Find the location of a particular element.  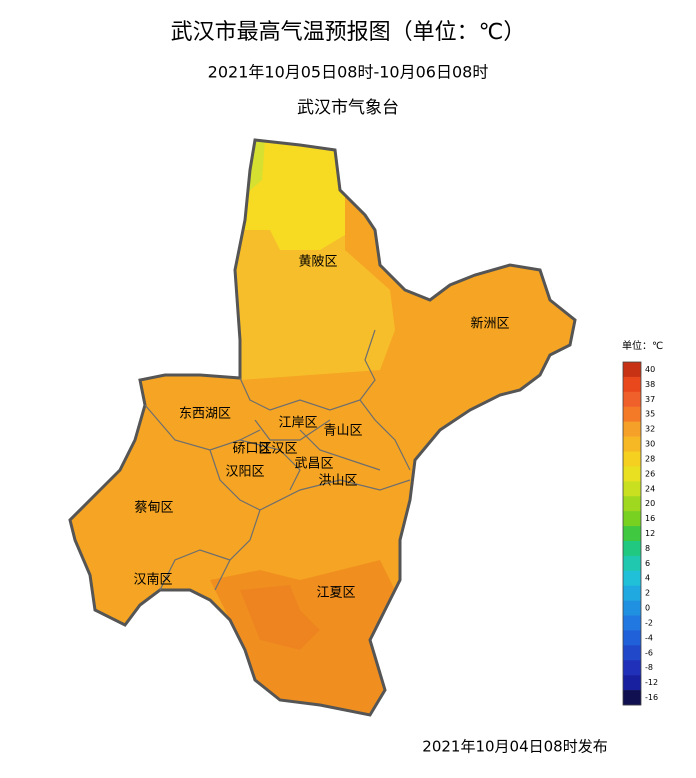

legend-label: 28 is located at coordinates (650, 458).